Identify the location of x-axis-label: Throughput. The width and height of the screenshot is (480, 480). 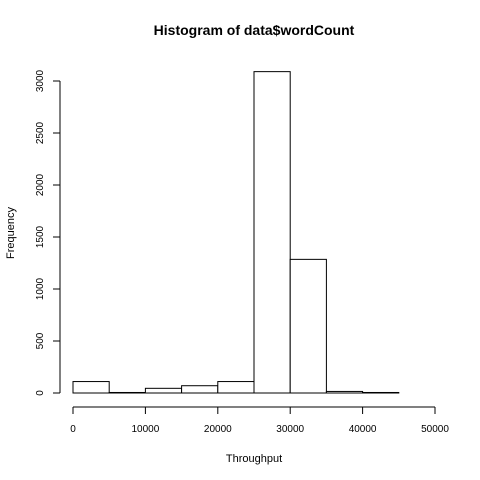
(254, 459).